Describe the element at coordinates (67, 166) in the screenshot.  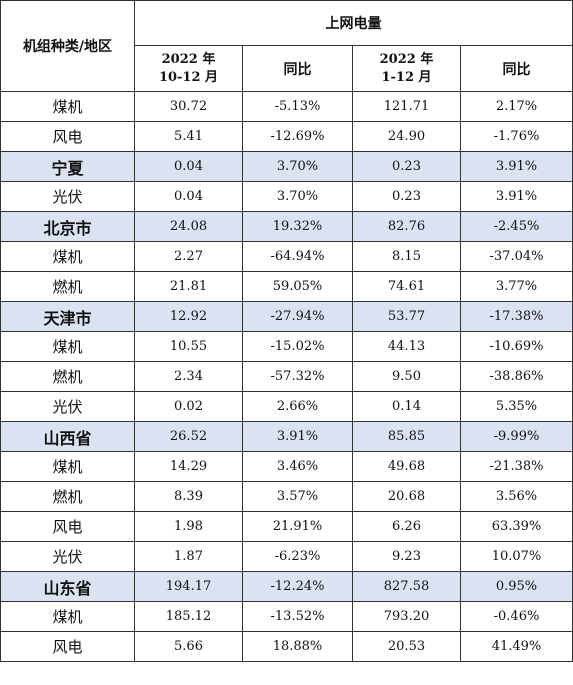
I see `type-name-cell: 宁夏` at that location.